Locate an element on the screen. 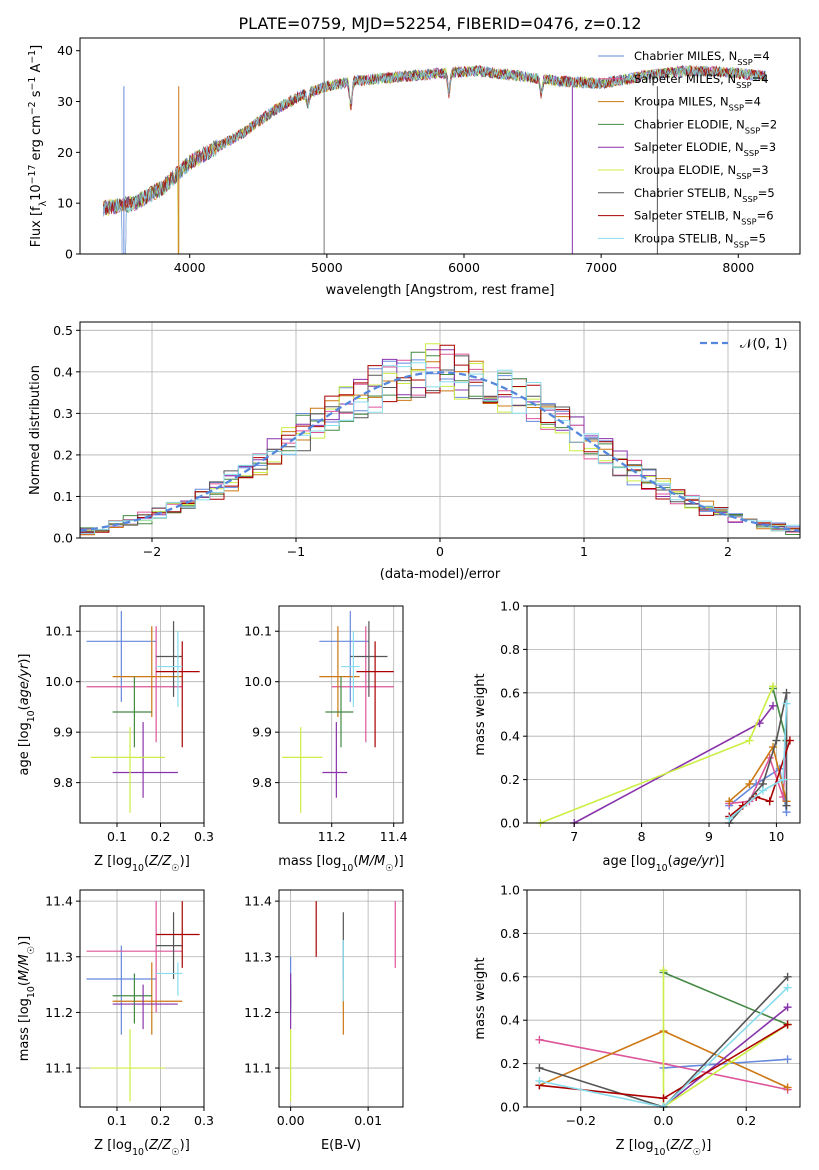  x-tick-label: −2 is located at coordinates (152, 551).